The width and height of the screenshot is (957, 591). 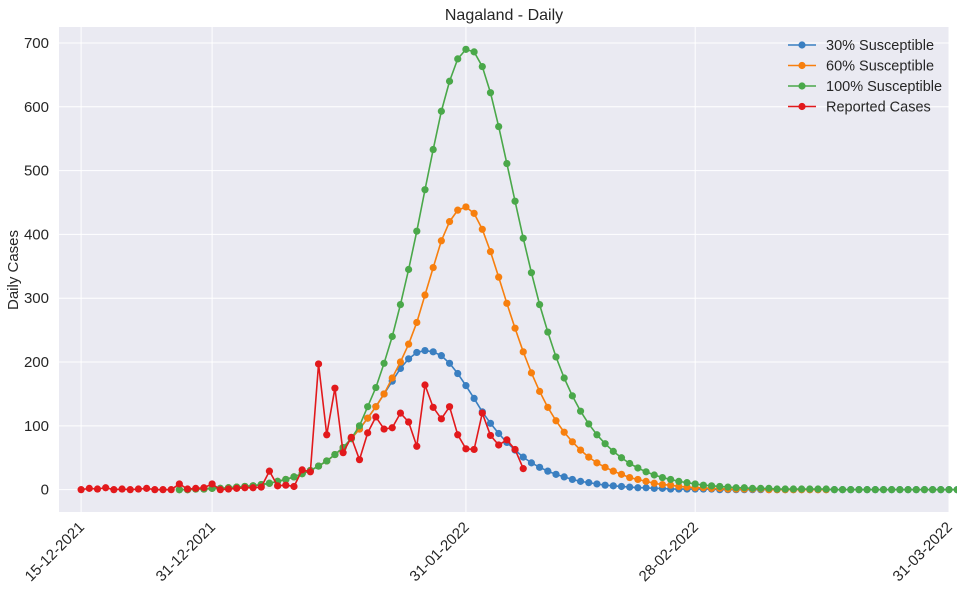 I want to click on y-axis-label: Daily Cases, so click(x=13, y=270).